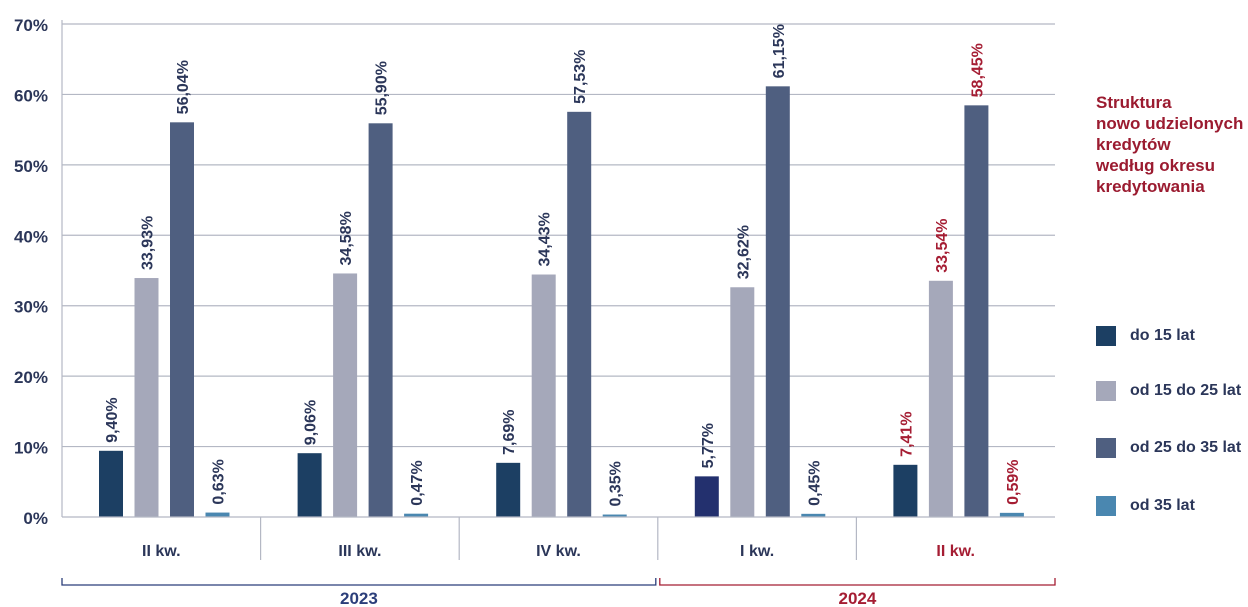 The height and width of the screenshot is (607, 1248). I want to click on y-tick-label: 70%, so click(31, 25).